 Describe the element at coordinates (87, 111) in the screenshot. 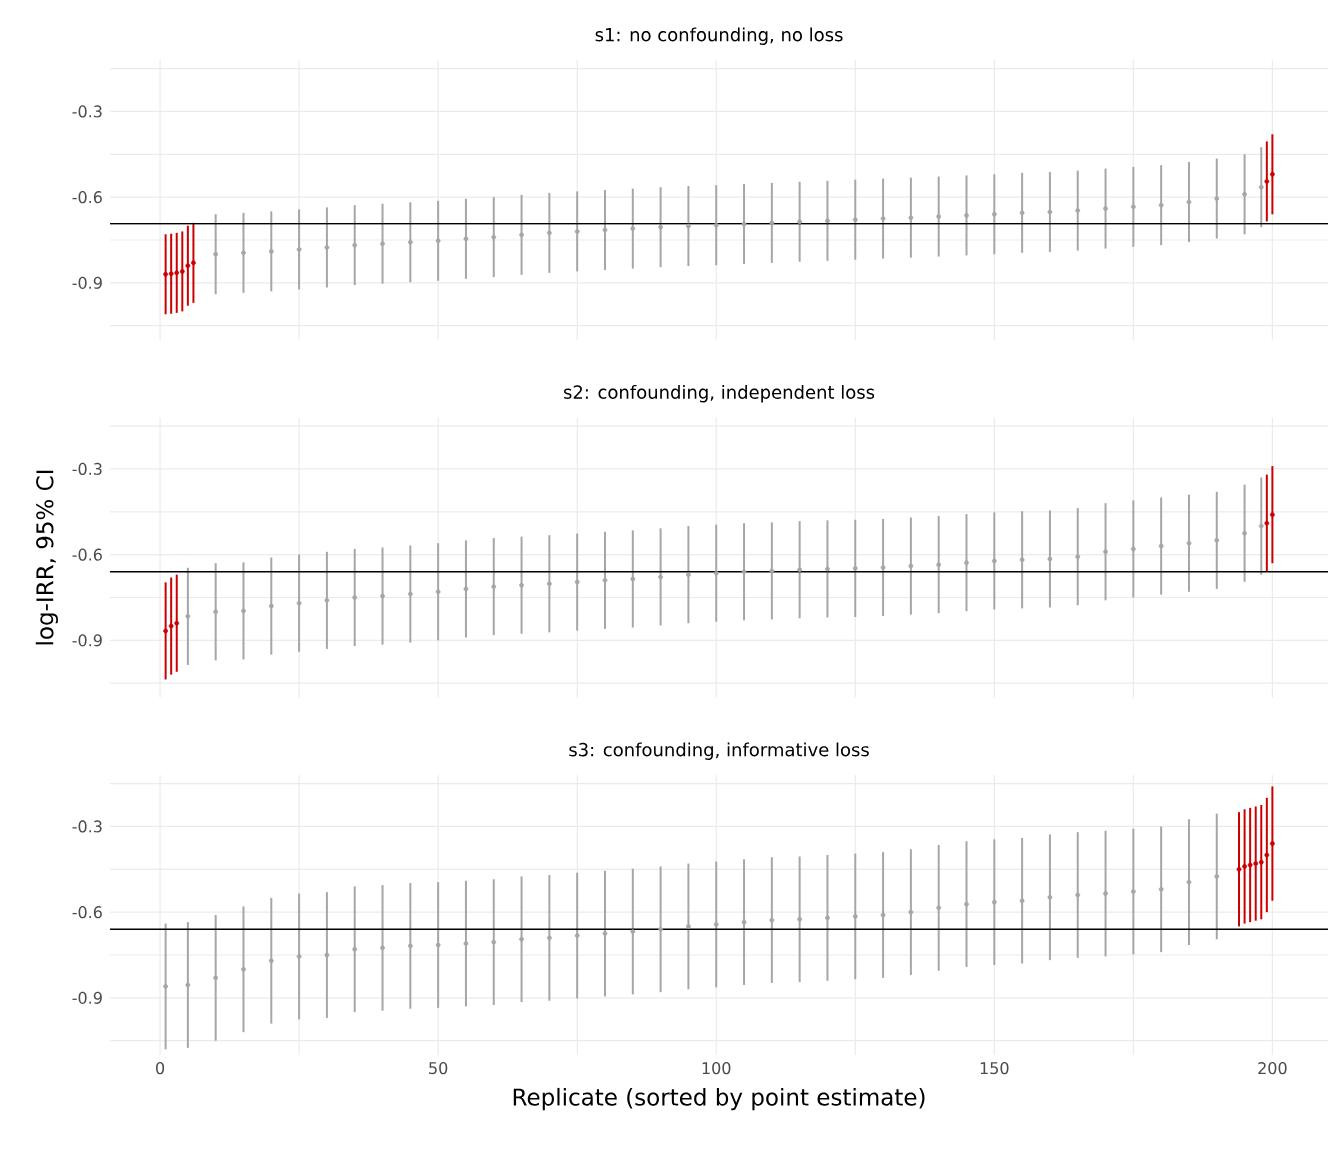

I see `y-tick-label: -0.3` at that location.